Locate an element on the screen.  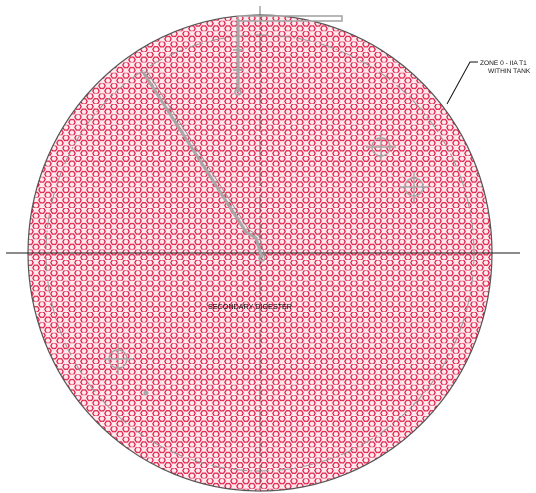
sample-port-icon is located at coordinates (146, 393).